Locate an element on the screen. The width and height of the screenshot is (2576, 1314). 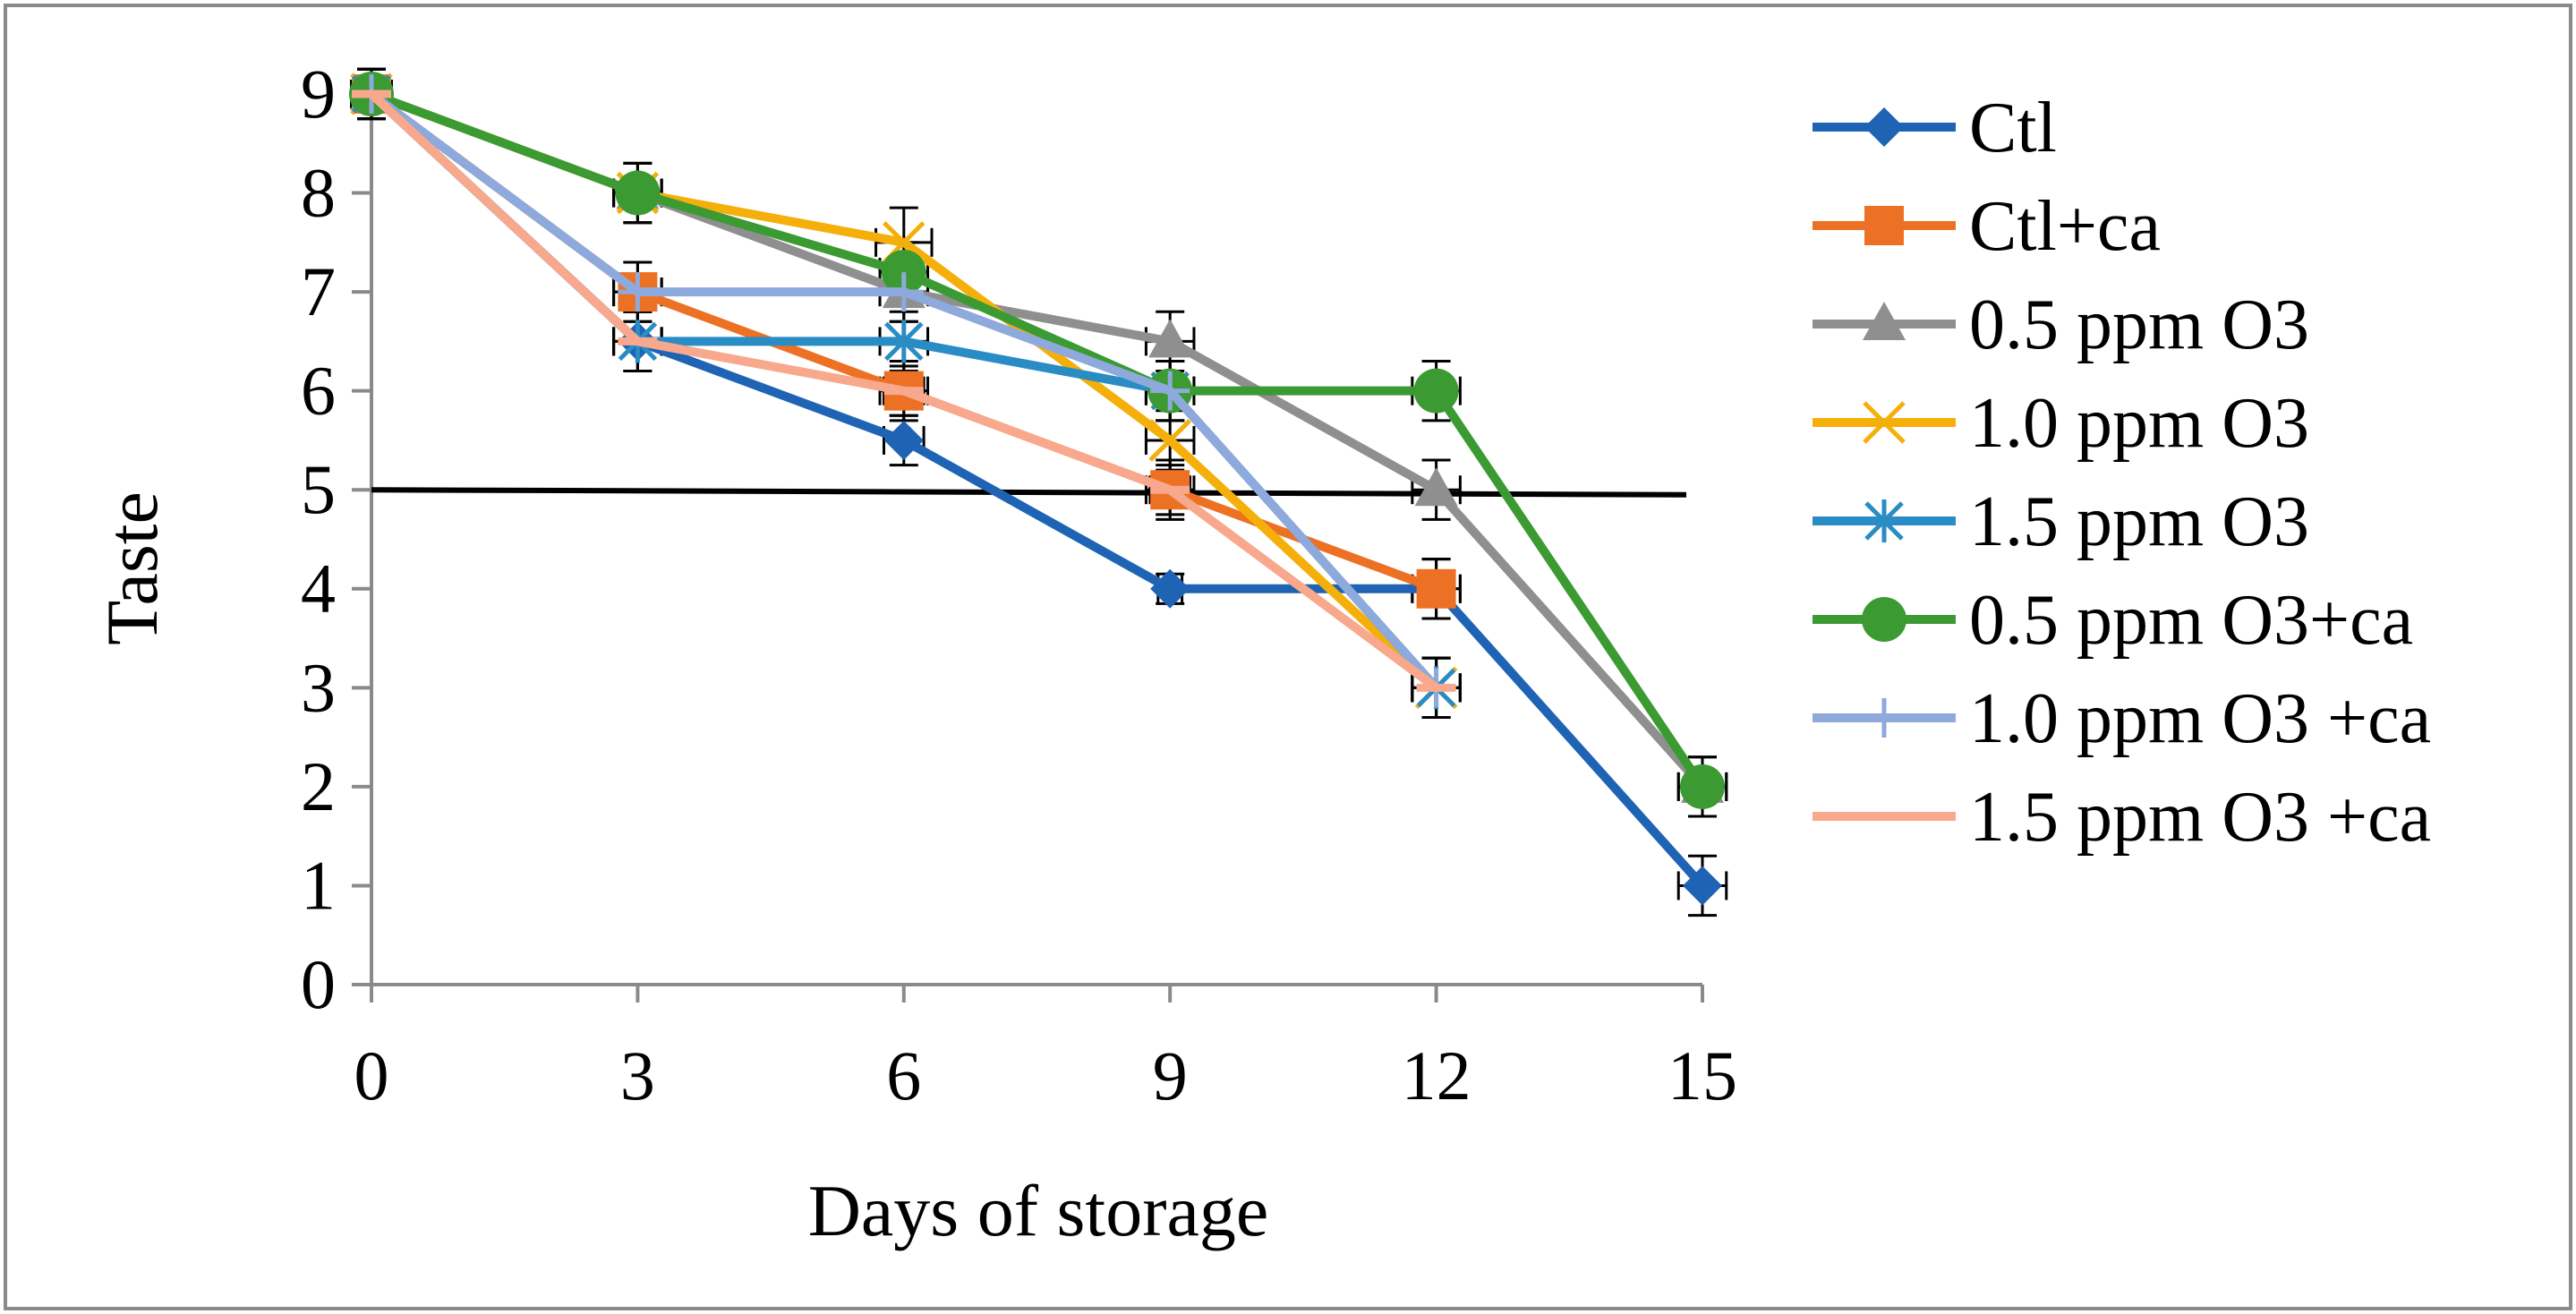
legend-entry: 1.0 ppm O3 +ca is located at coordinates (2122, 718).